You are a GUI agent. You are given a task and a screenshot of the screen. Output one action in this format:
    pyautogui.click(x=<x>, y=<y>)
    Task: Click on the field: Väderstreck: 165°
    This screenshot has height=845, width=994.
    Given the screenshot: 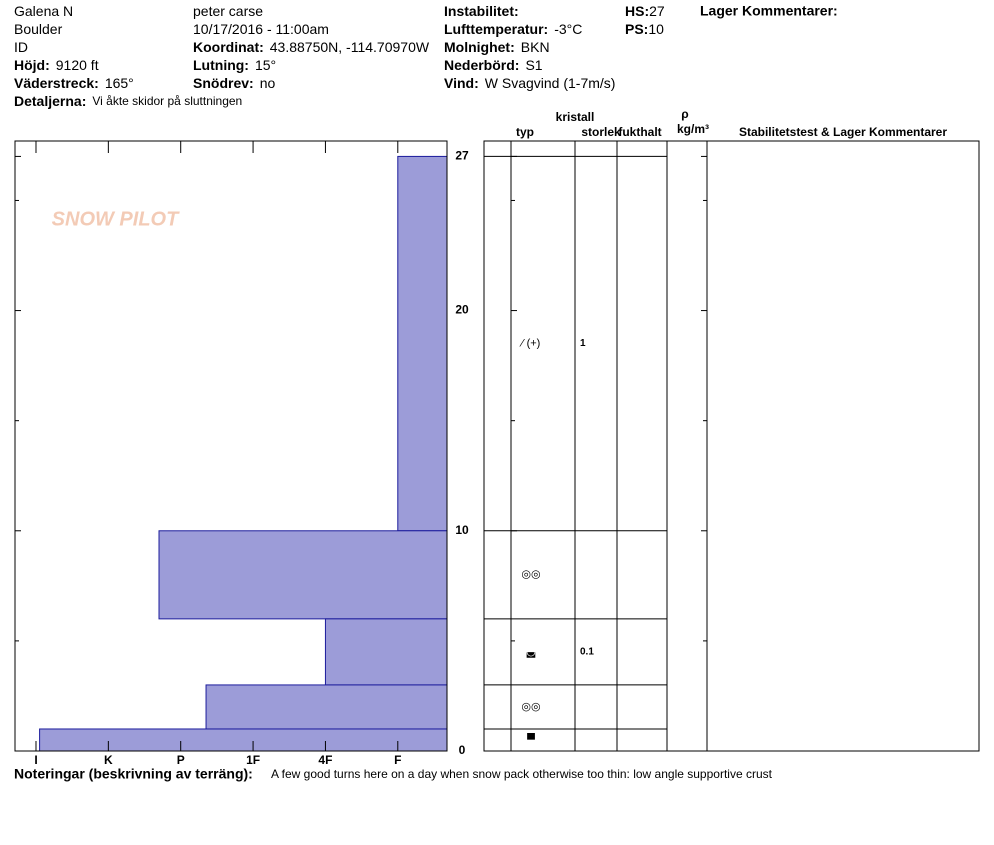 What is the action you would take?
    pyautogui.click(x=74, y=83)
    